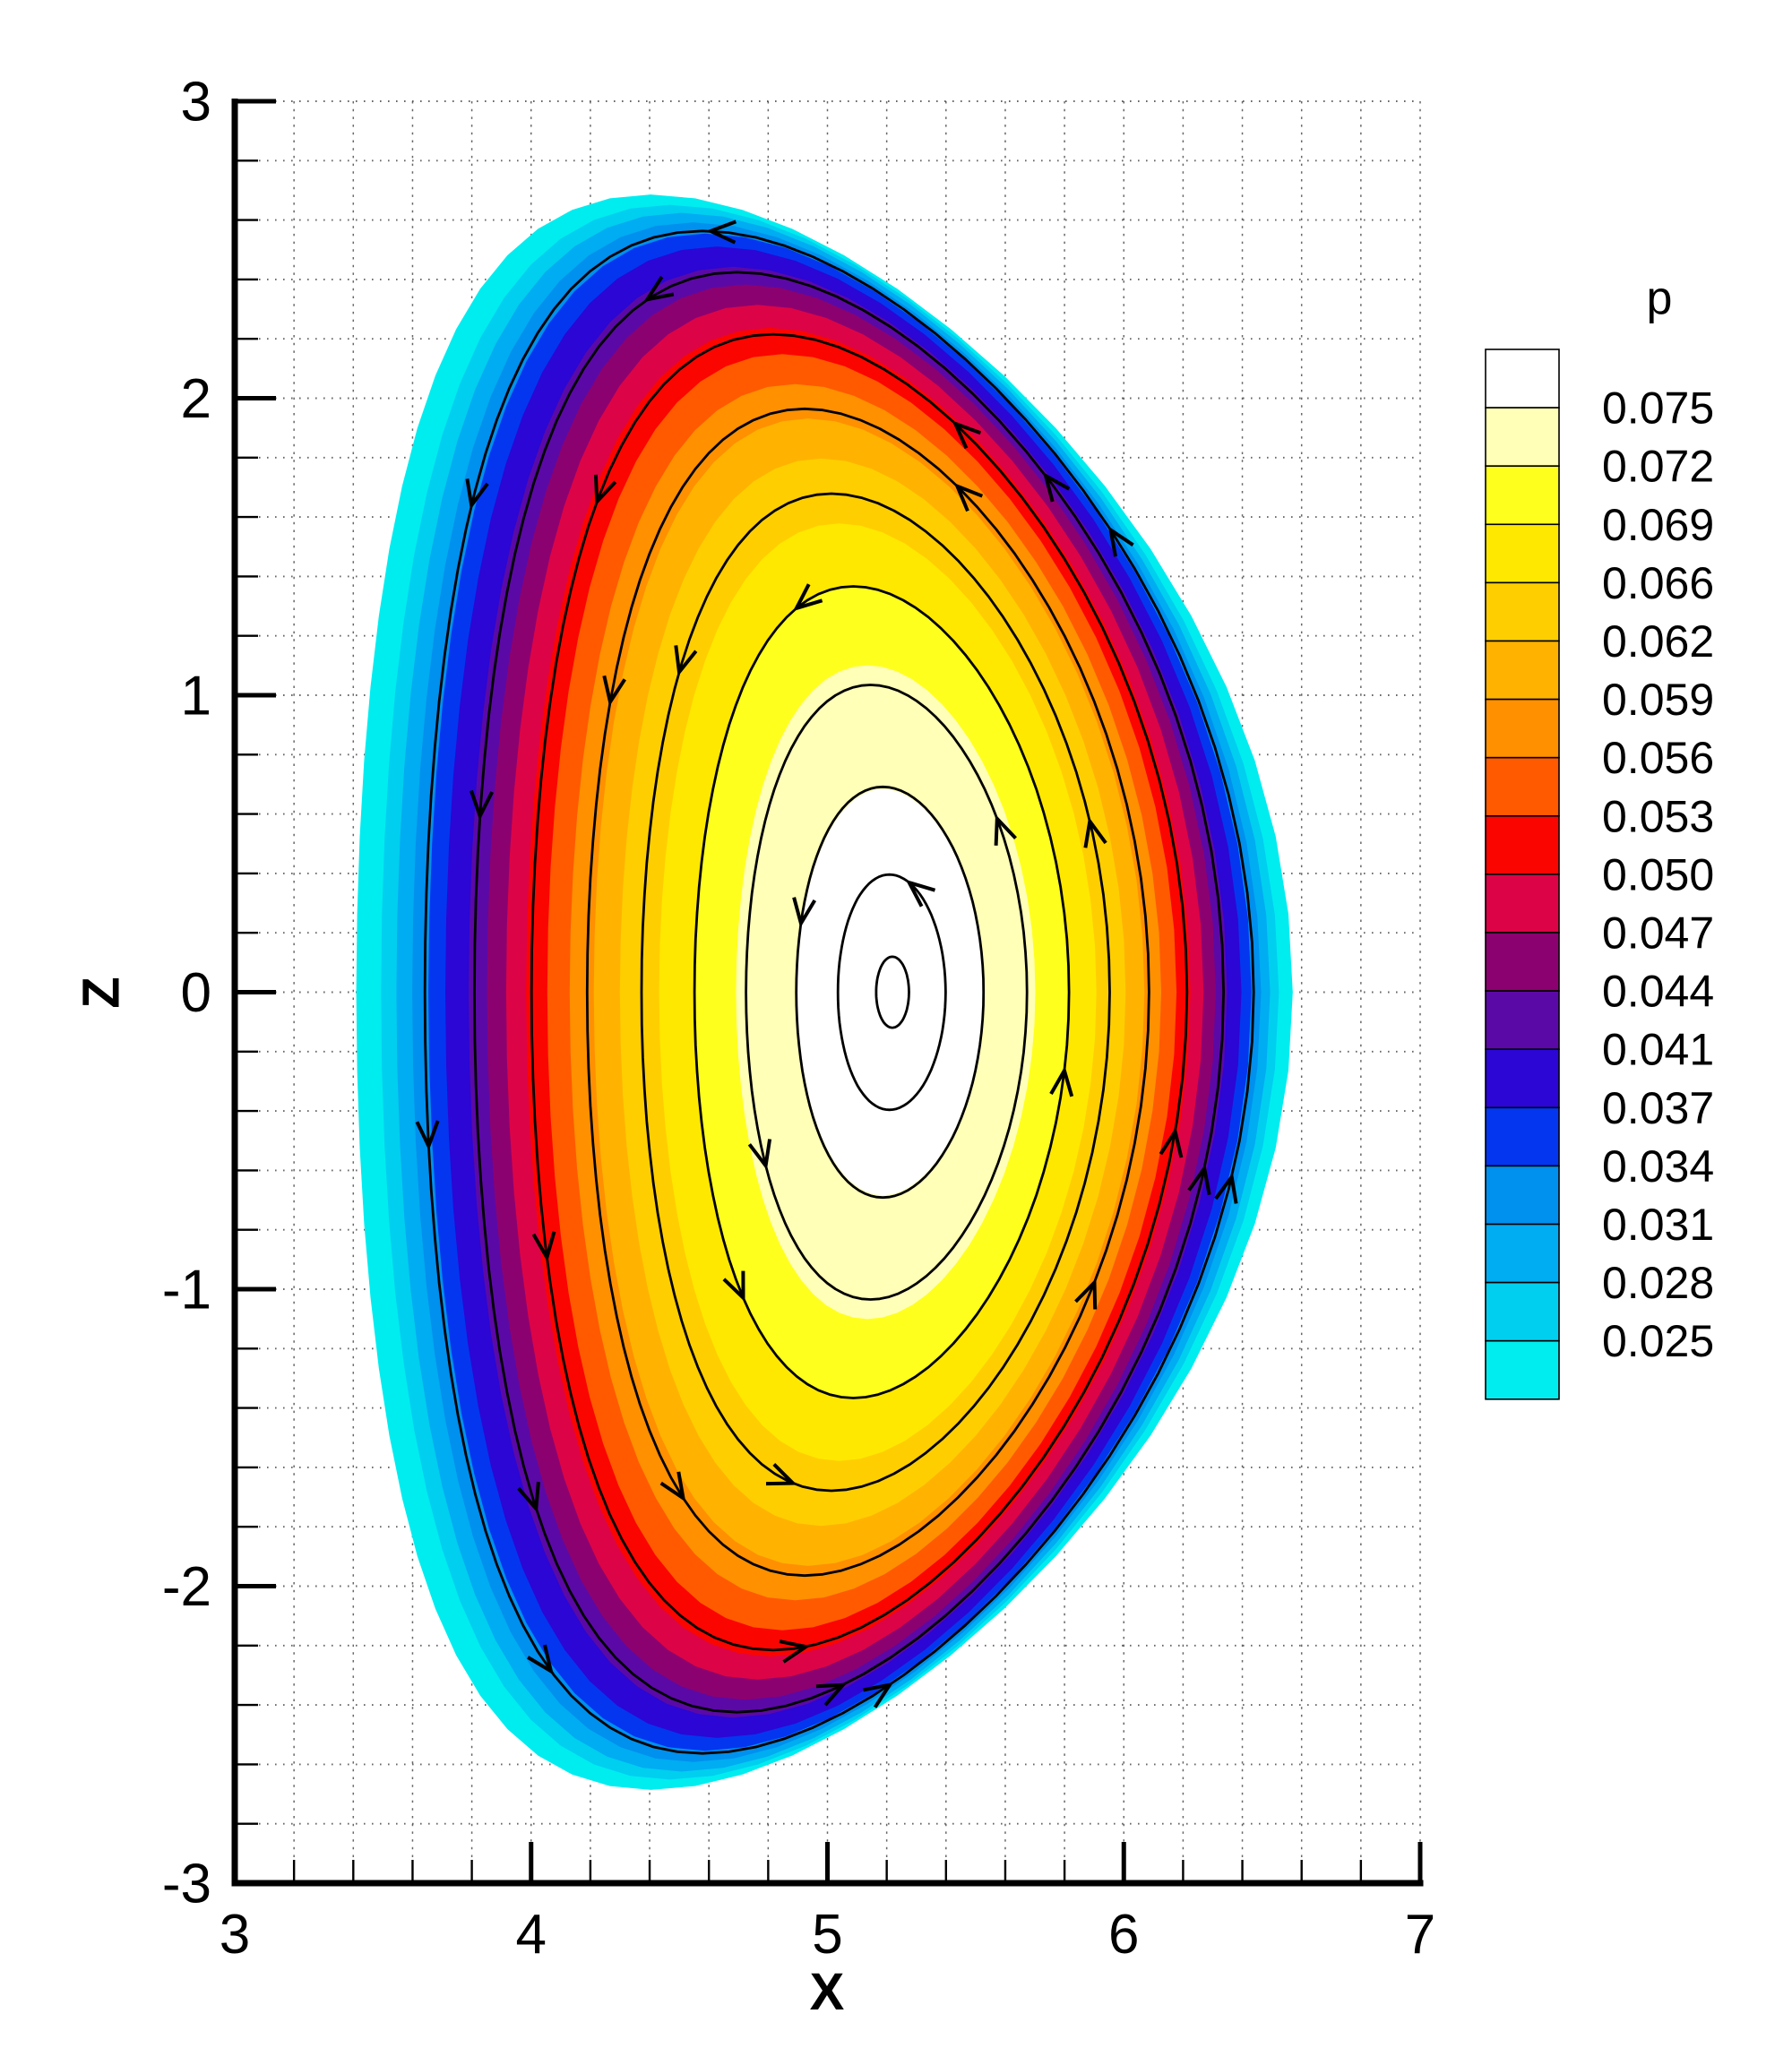 The image size is (1792, 2048). I want to click on z-tick-label: -2, so click(187, 1587).